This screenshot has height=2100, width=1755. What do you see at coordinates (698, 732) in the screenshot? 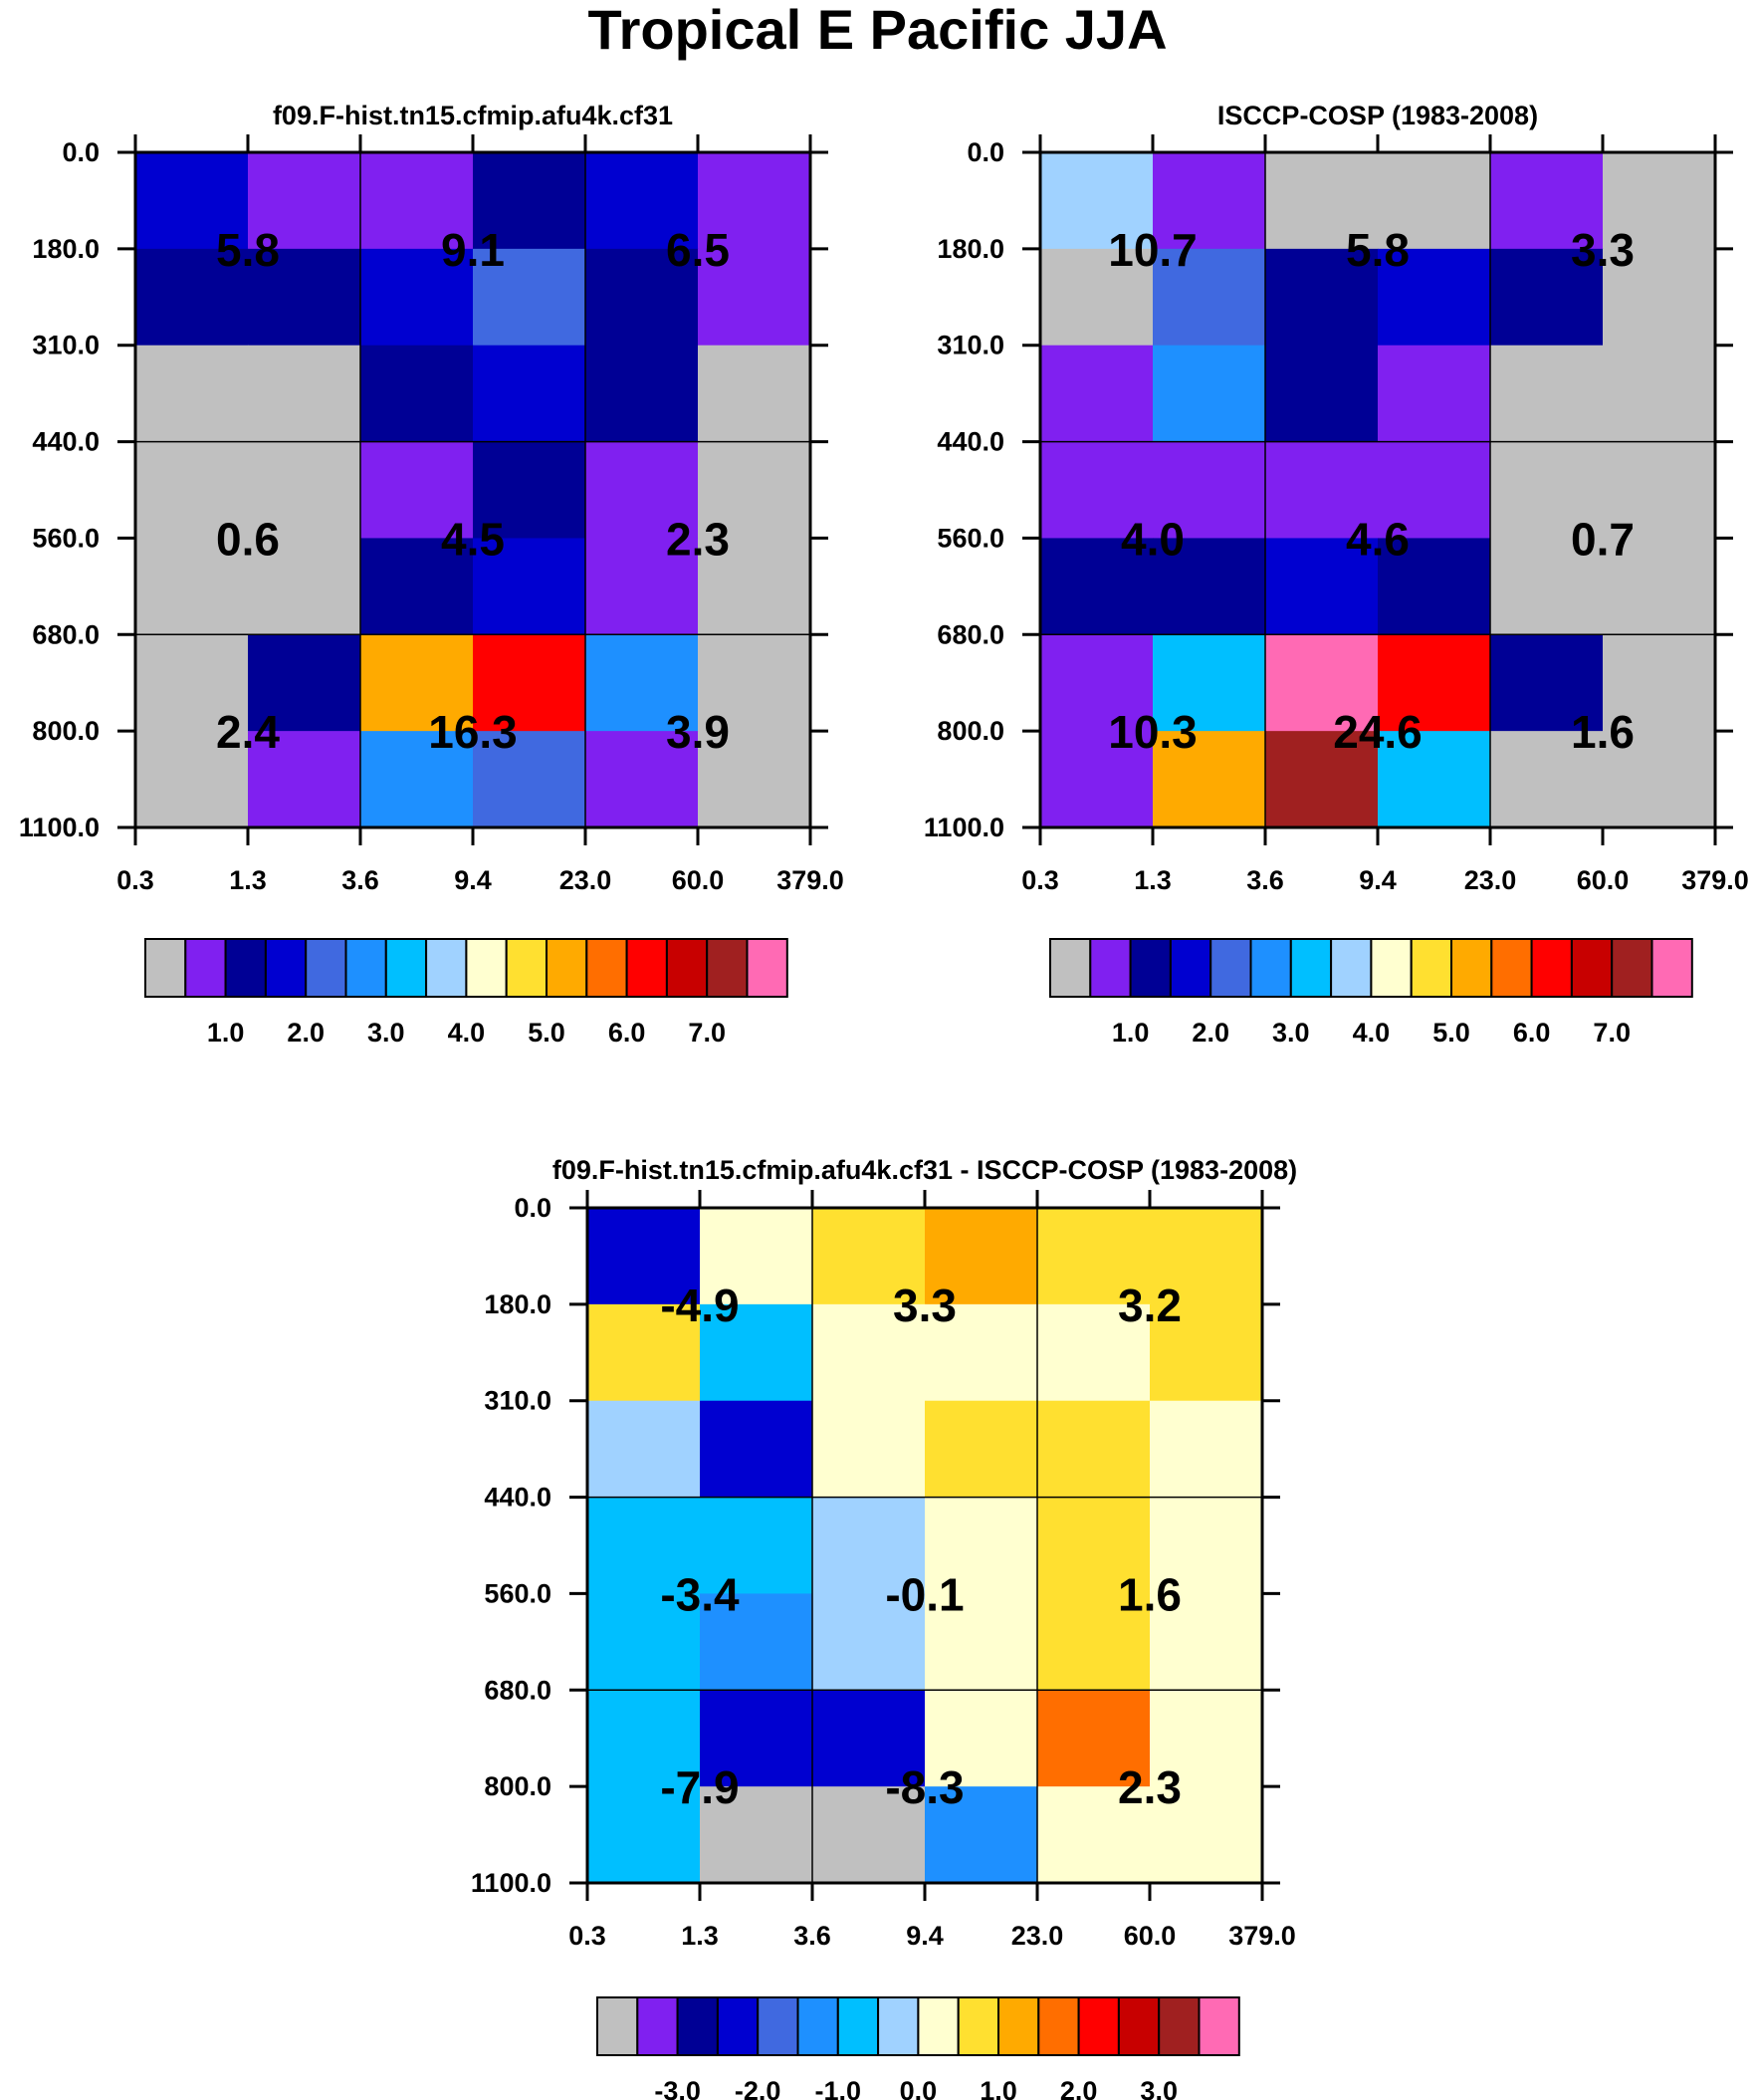
I see `cell-value-label: 3.9` at bounding box center [698, 732].